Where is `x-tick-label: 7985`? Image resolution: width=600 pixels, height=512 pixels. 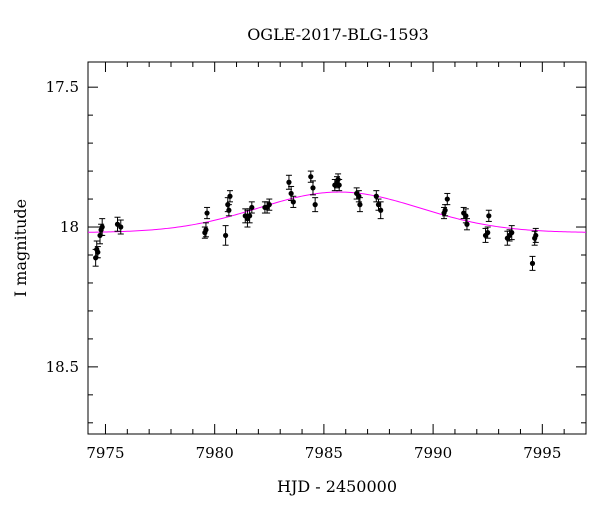
x-tick-label: 7985 is located at coordinates (324, 453).